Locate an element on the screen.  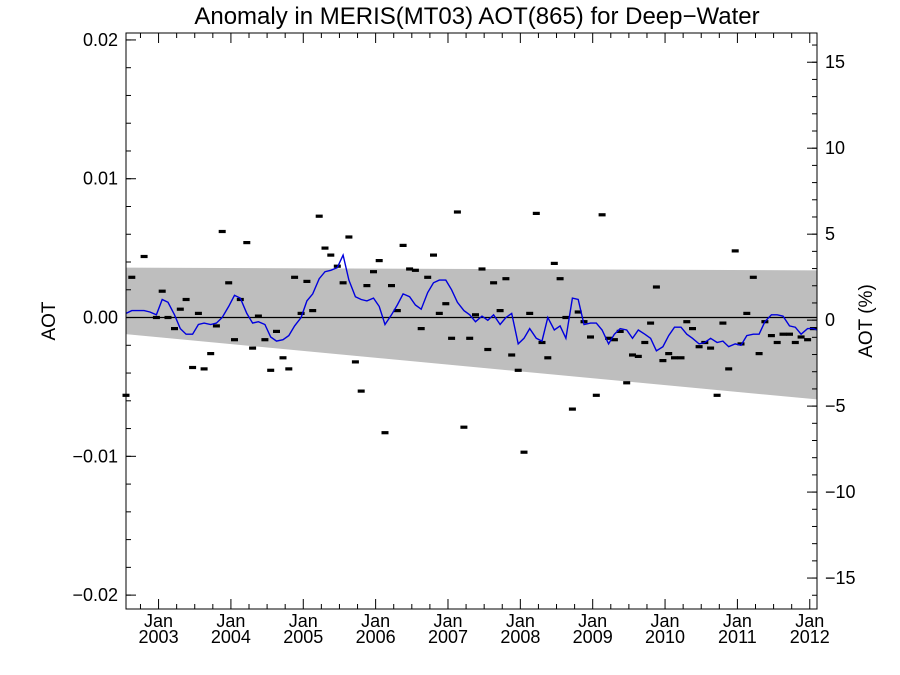
x-tick-label-year: 2008 is located at coordinates (520, 637).